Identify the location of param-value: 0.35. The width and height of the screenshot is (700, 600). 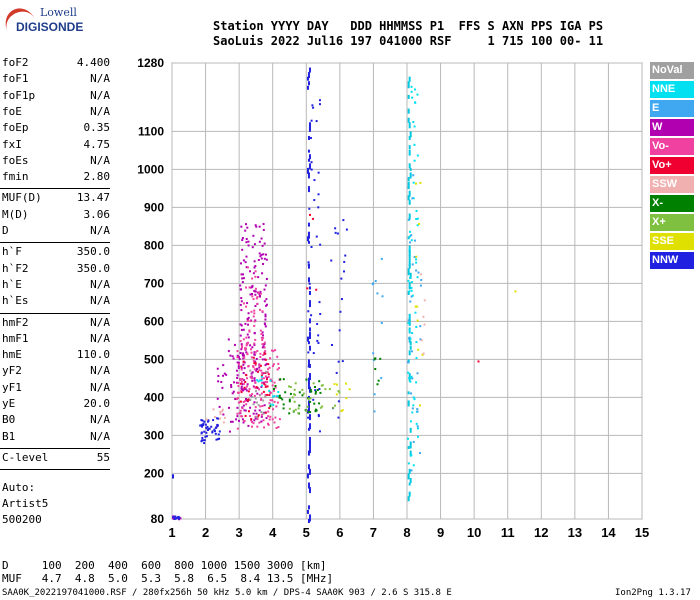
(97, 128).